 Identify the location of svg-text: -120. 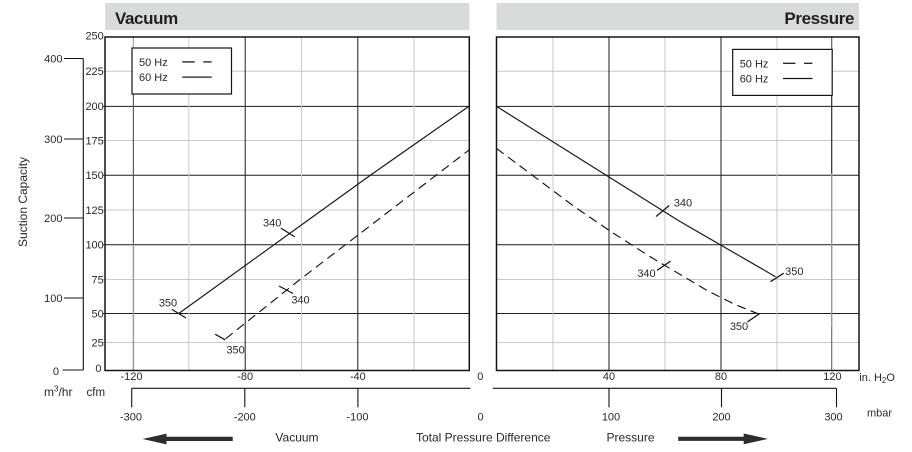
(131, 377).